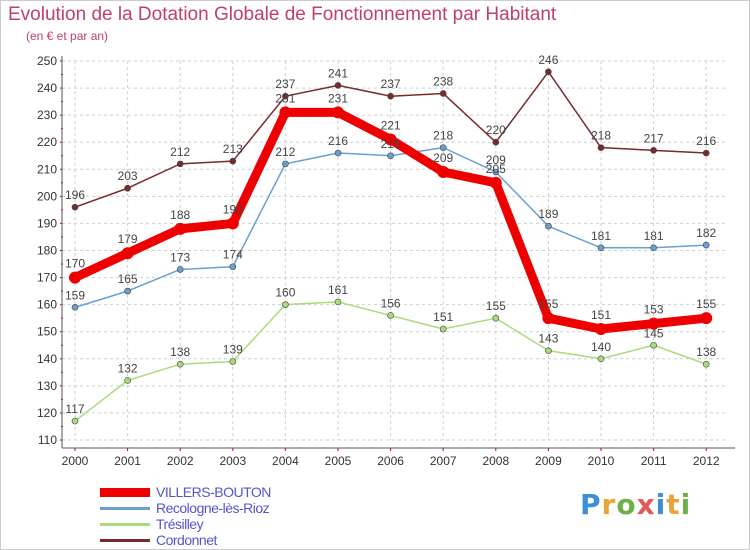 The height and width of the screenshot is (550, 750). I want to click on y-tick-label: 220, so click(47, 142).